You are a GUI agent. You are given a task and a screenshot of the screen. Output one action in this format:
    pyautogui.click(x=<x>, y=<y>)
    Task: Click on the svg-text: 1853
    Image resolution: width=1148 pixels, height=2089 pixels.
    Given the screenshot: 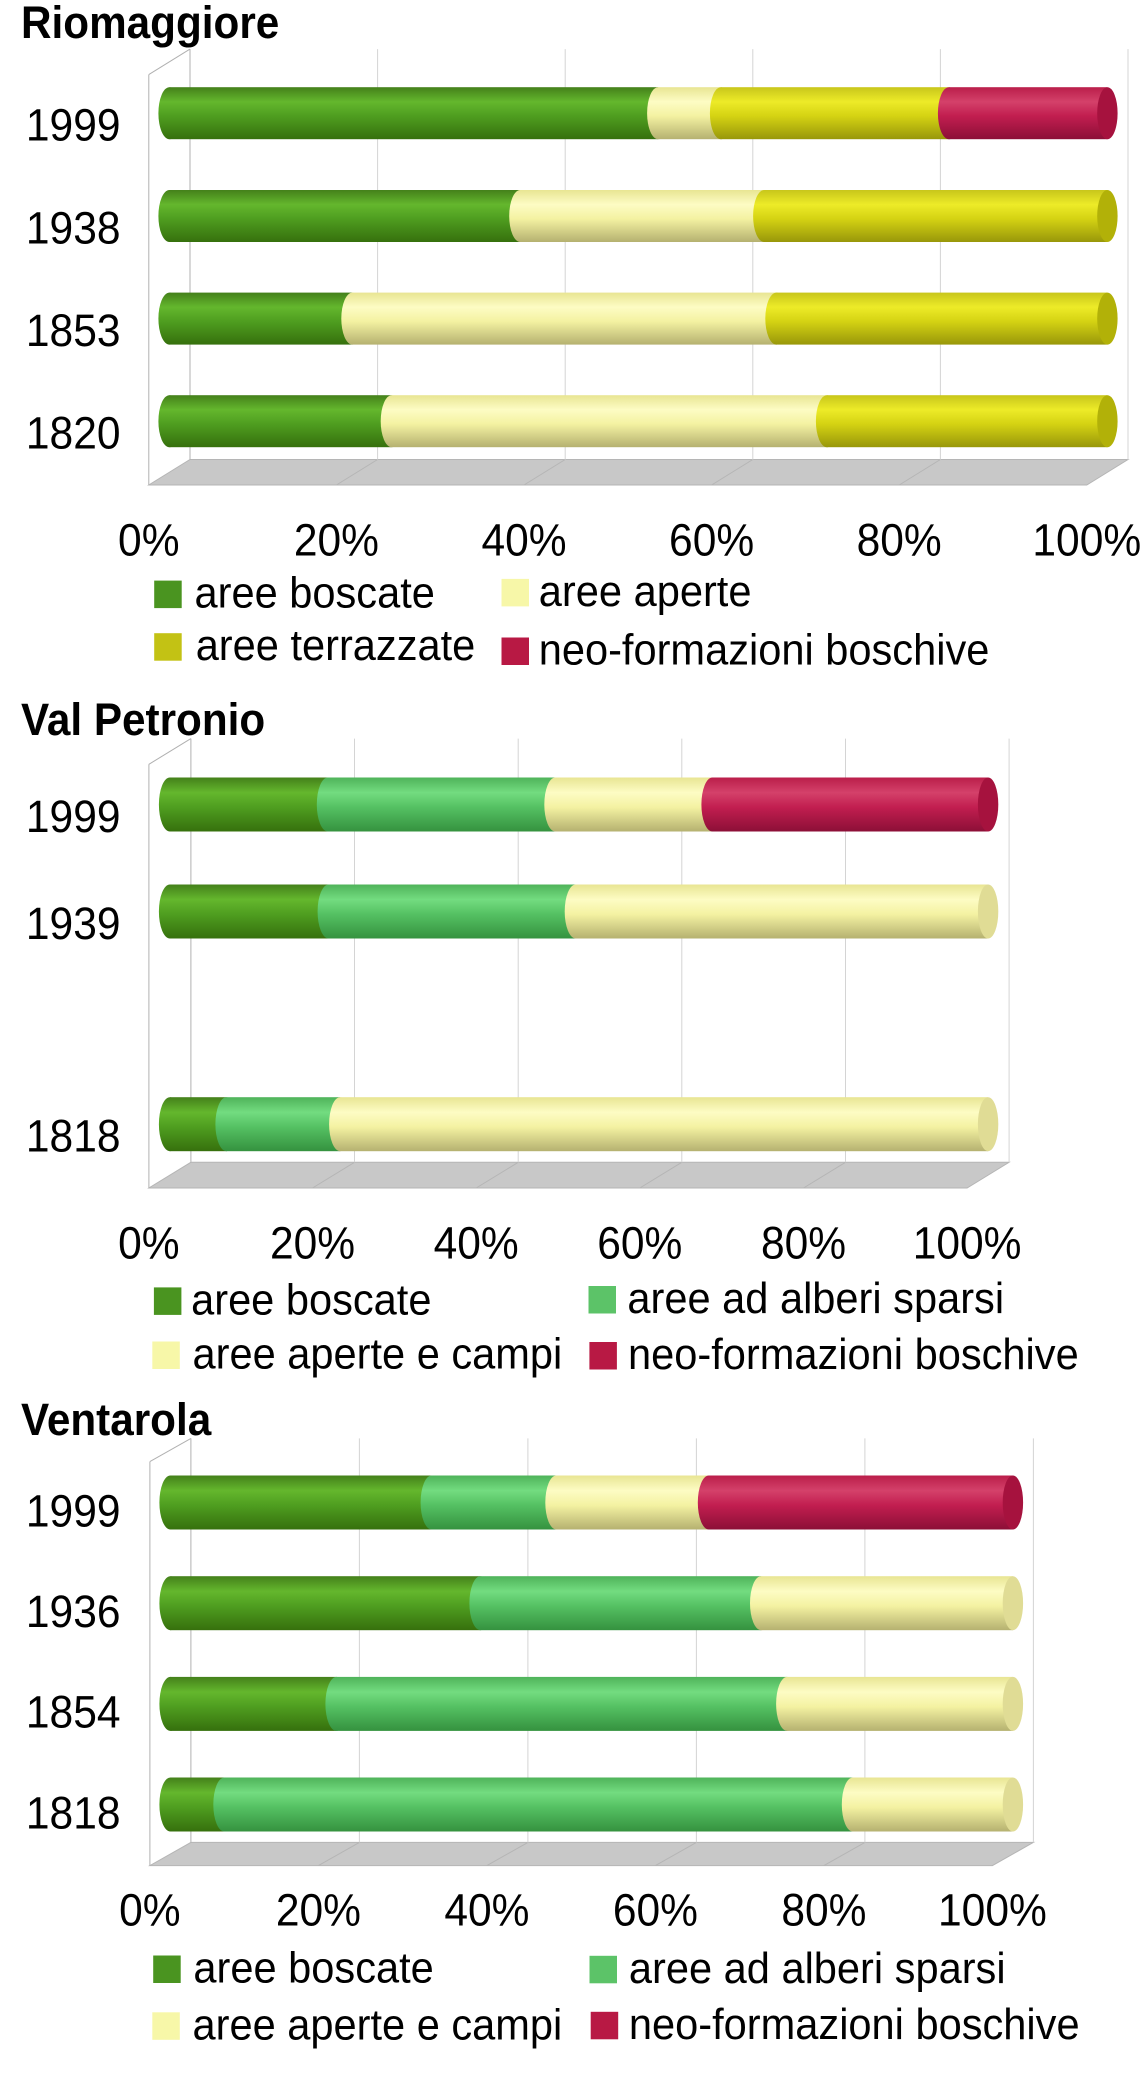 What is the action you would take?
    pyautogui.click(x=73, y=330)
    